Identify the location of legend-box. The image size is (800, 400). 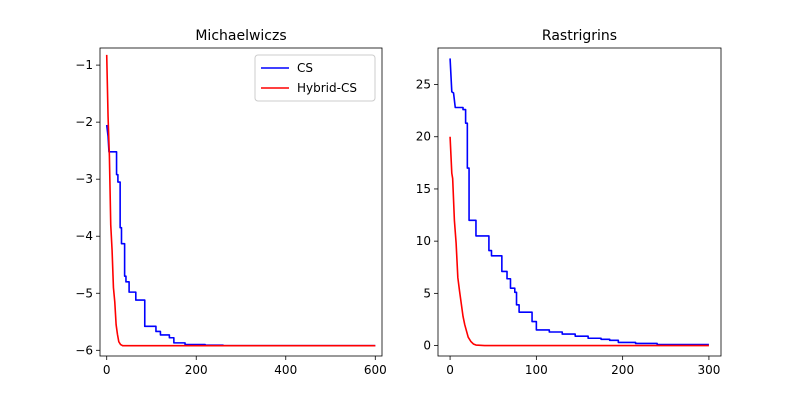
(315, 78).